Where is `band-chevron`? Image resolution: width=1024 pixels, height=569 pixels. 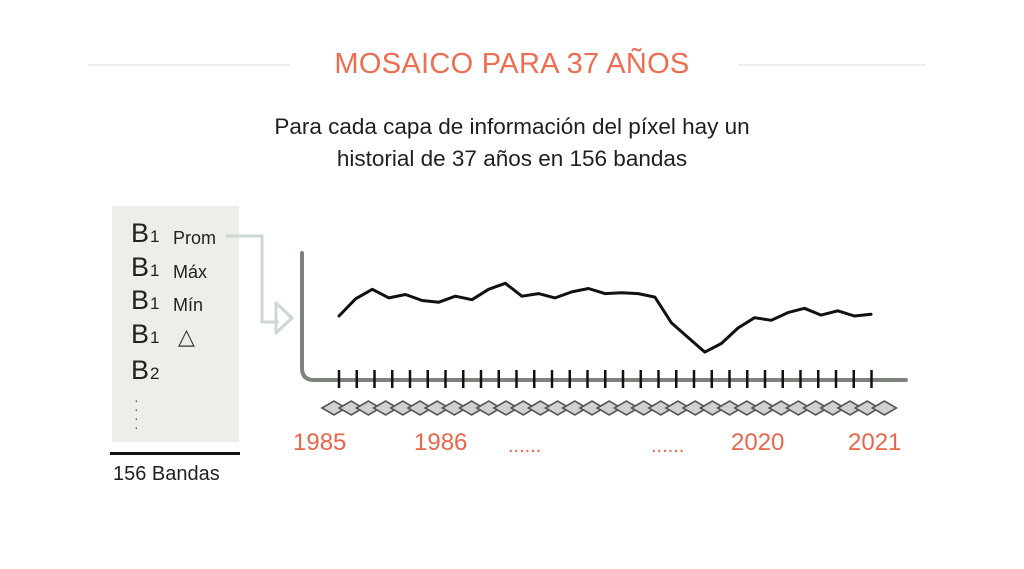 band-chevron is located at coordinates (884, 408).